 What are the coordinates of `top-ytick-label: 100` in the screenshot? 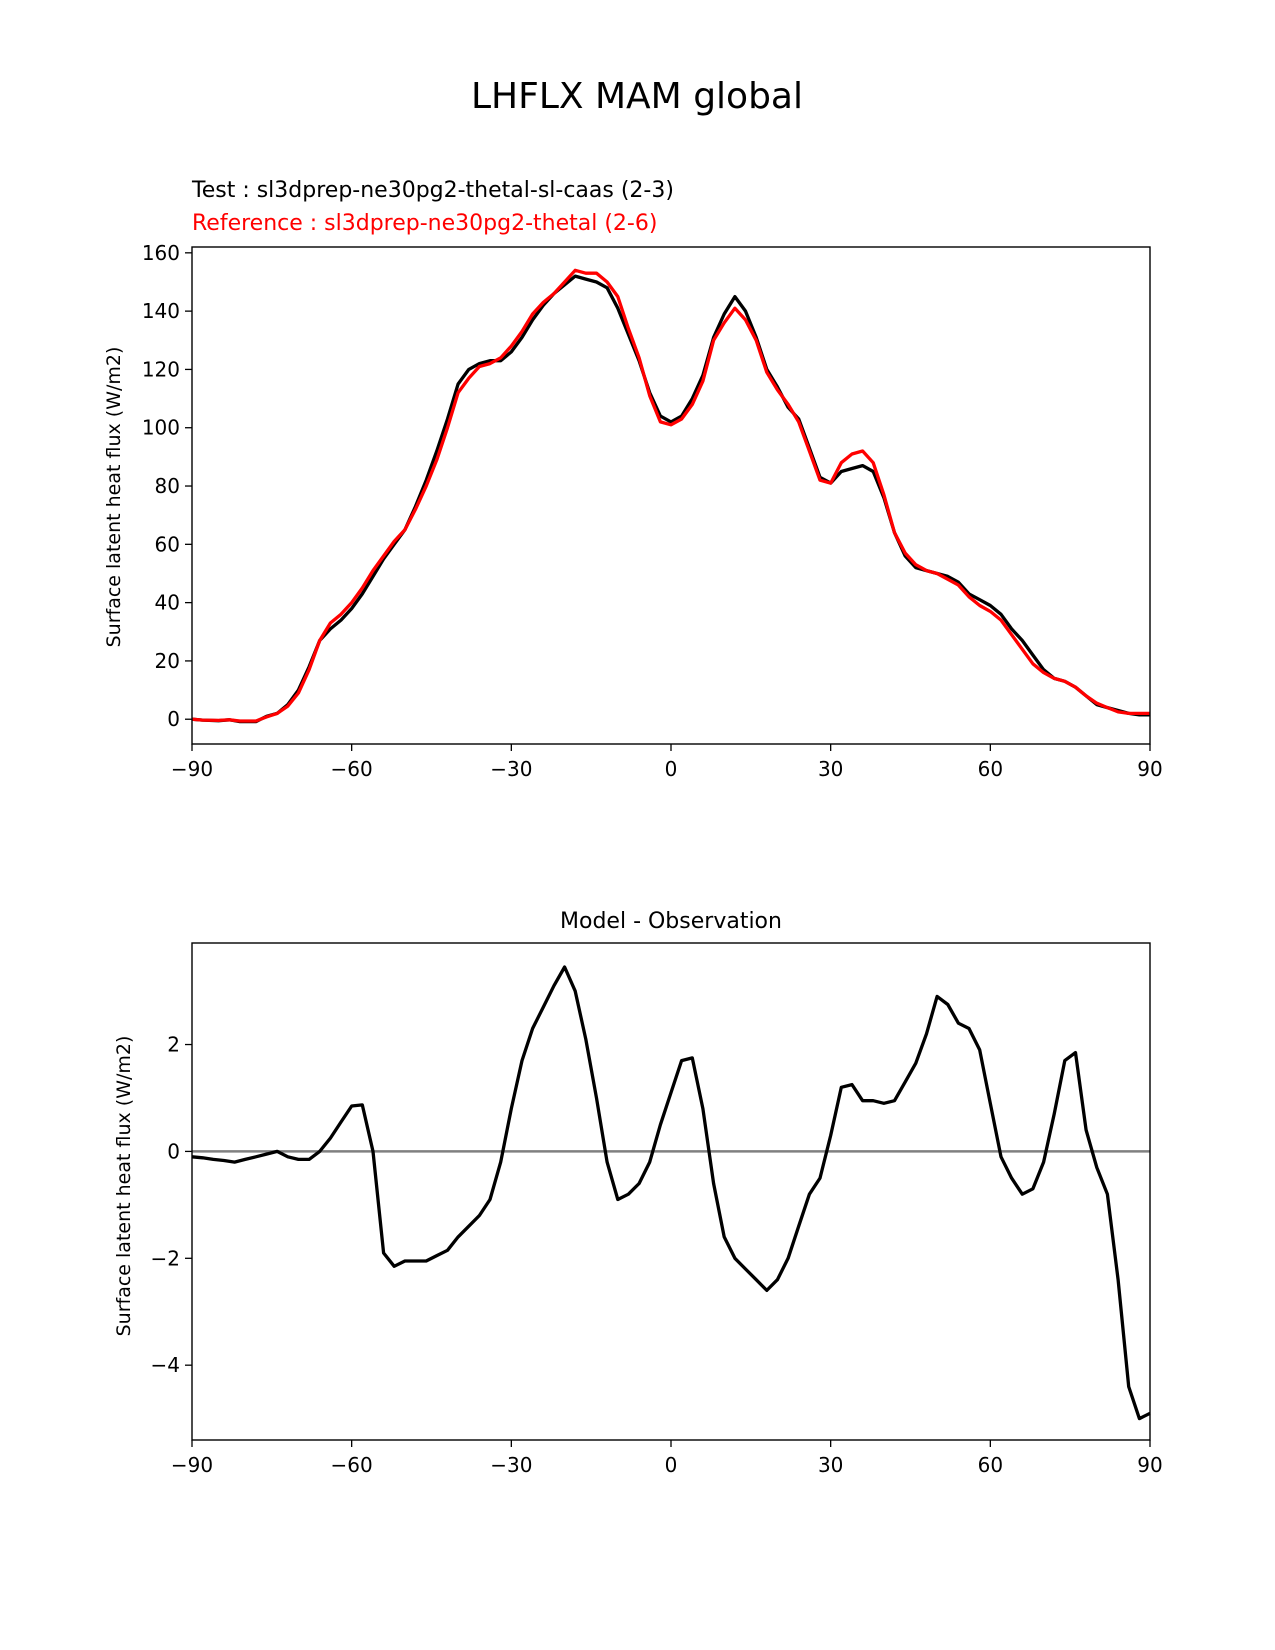 It's located at (161, 428).